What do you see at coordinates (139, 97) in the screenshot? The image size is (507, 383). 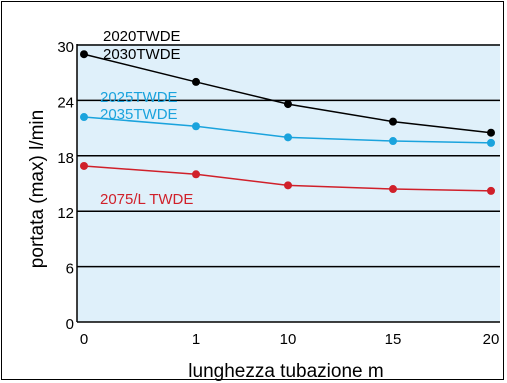 I see `series-label: 2025TWDE` at bounding box center [139, 97].